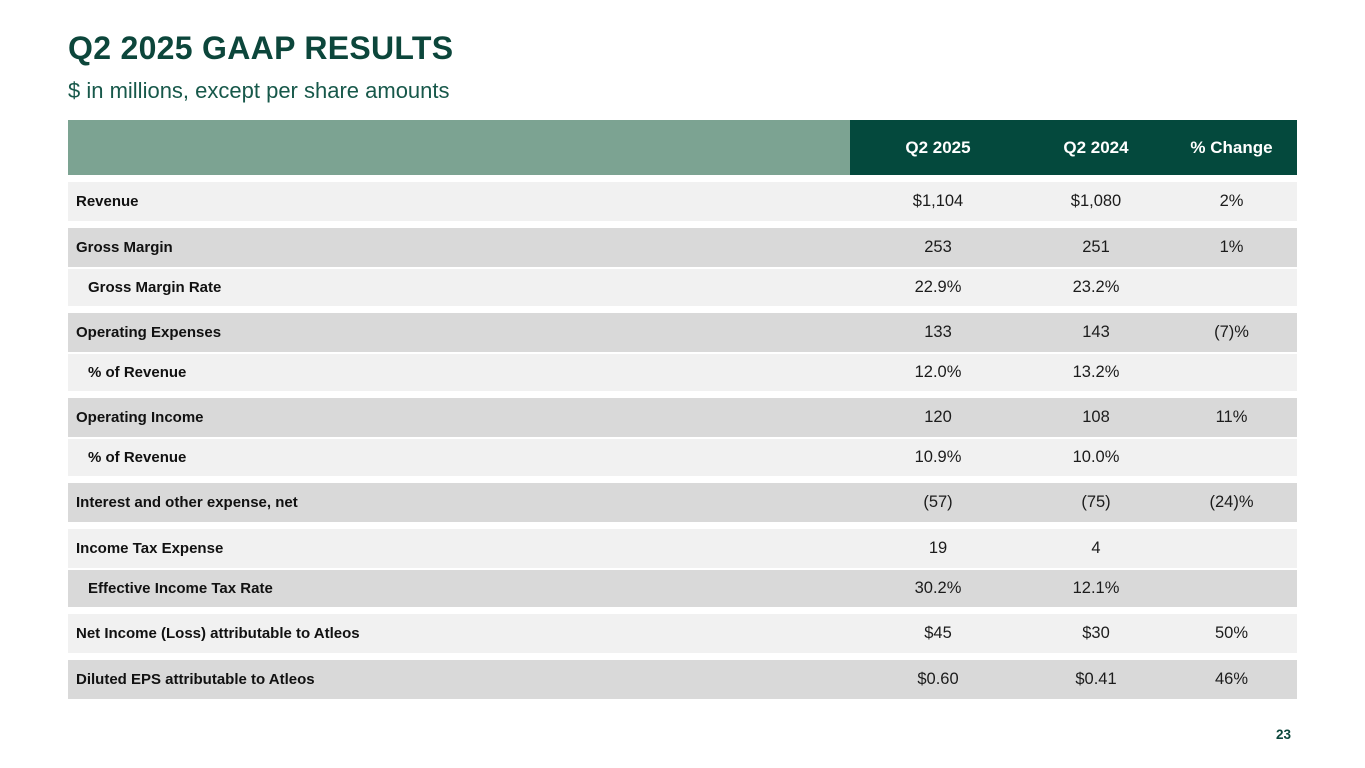 This screenshot has height=768, width=1365. What do you see at coordinates (1096, 372) in the screenshot?
I see `value-q2-2024: 13.2%` at bounding box center [1096, 372].